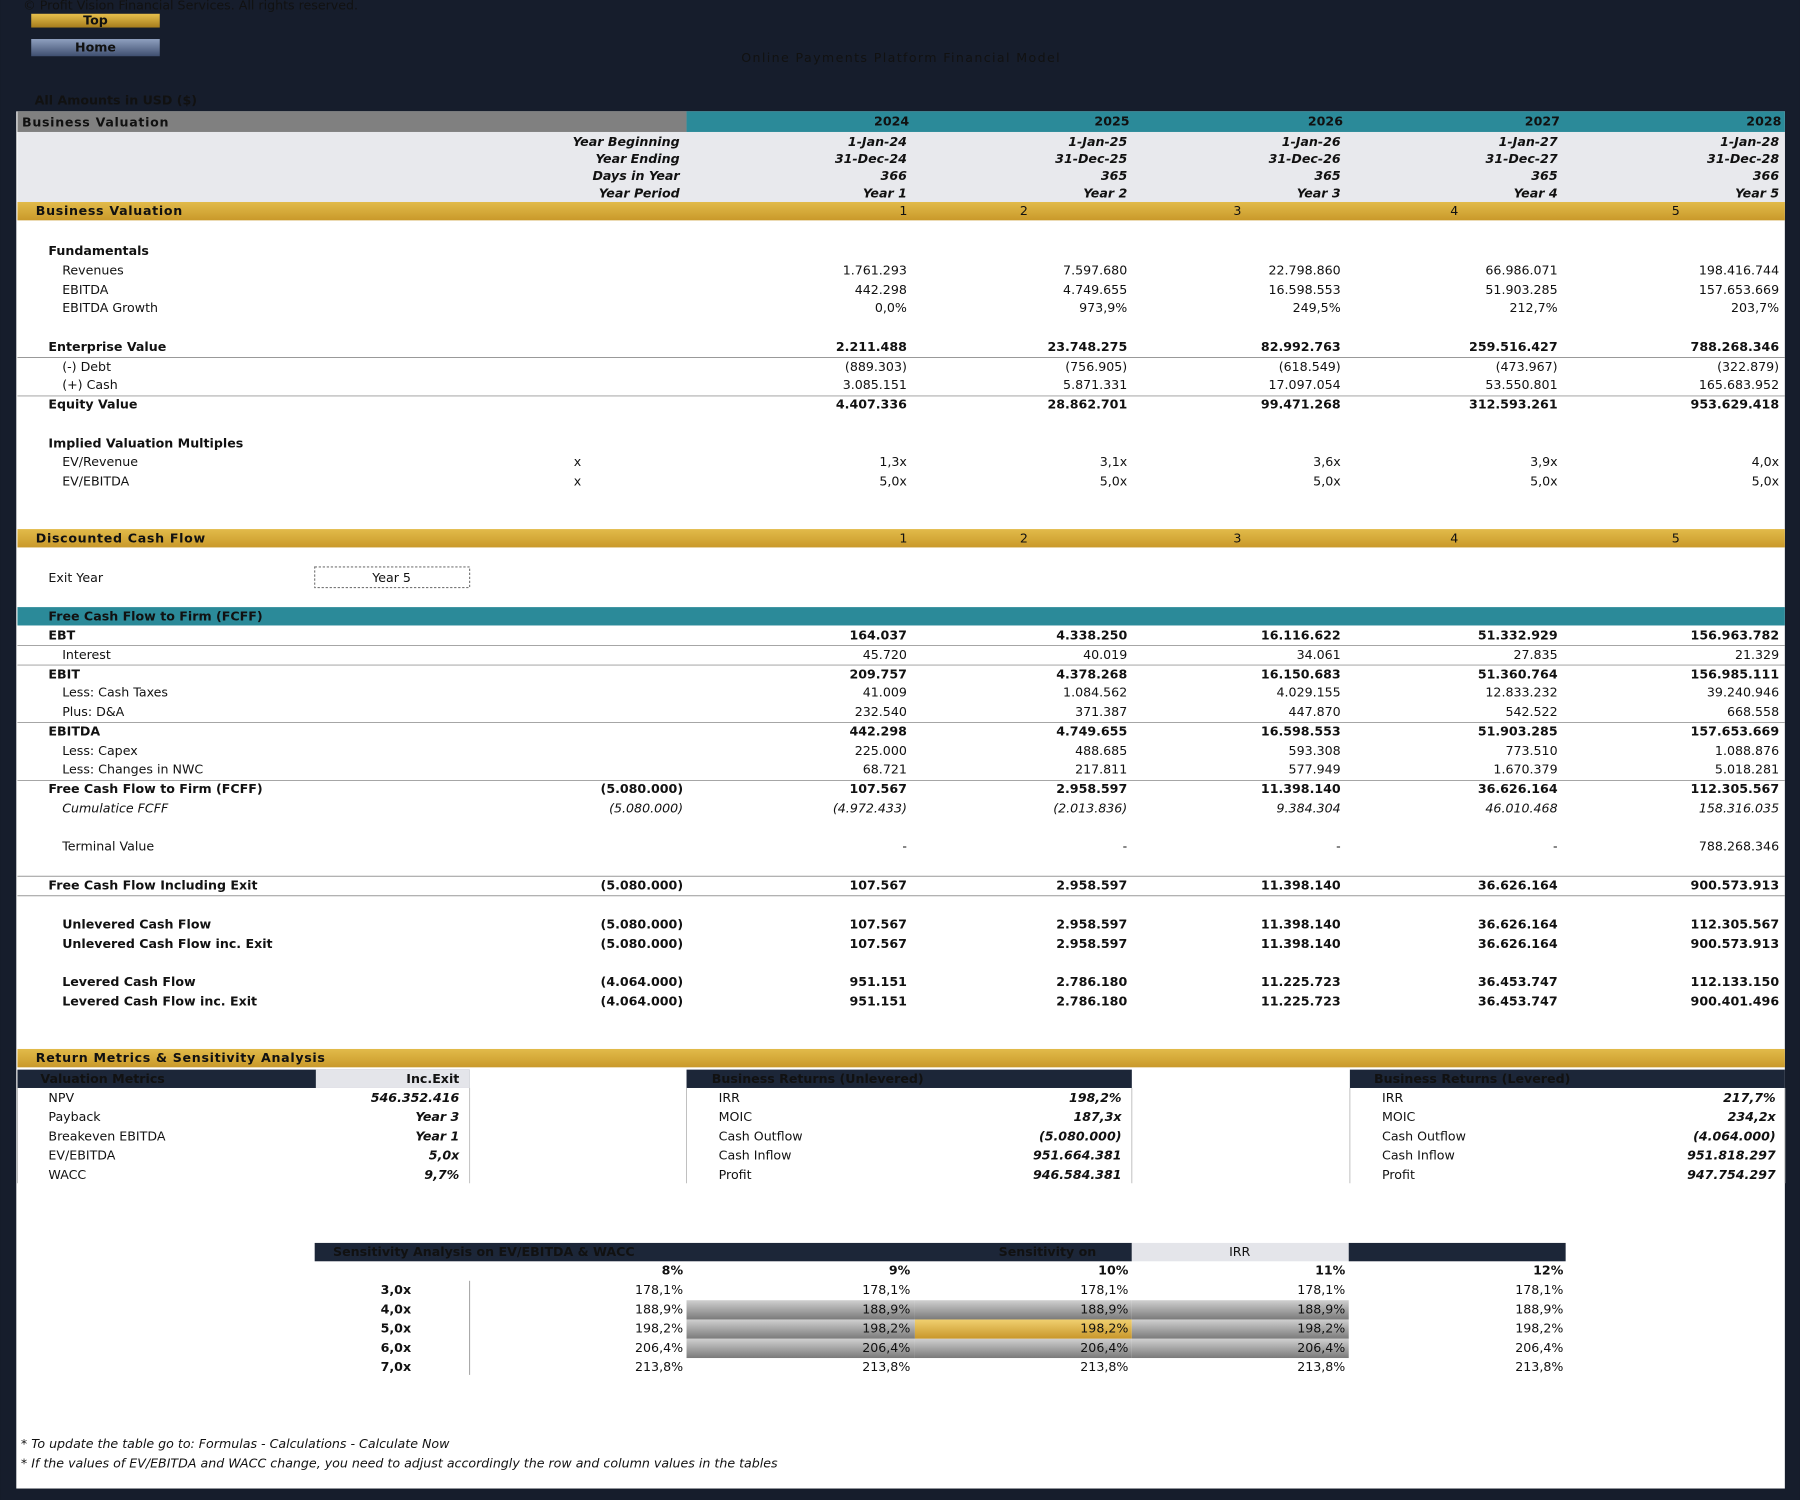 Image resolution: width=1800 pixels, height=1500 pixels. I want to click on top-button-label: Top, so click(95, 20).